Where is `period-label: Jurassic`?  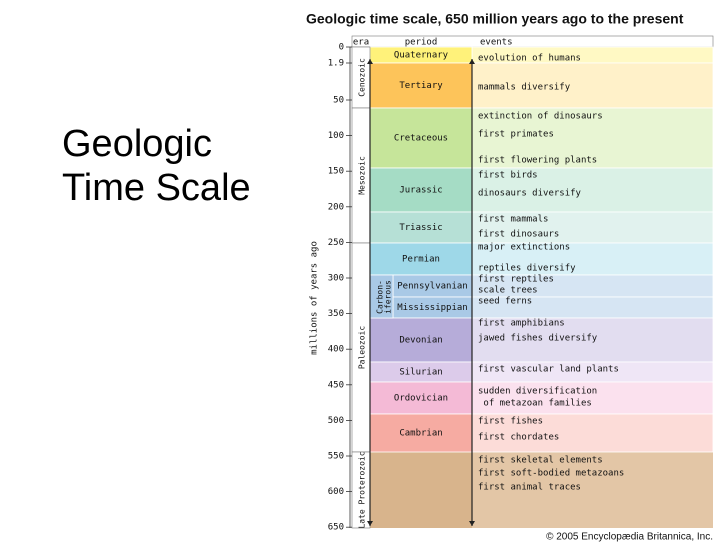
period-label: Jurassic is located at coordinates (420, 191).